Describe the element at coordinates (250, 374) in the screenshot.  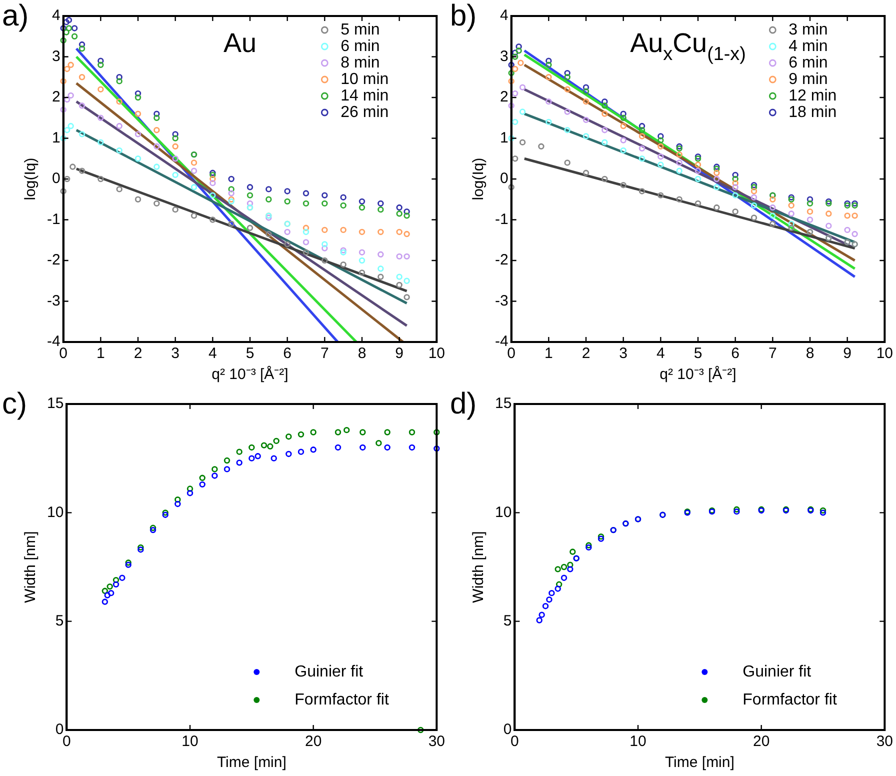
I see `x-axis-title: q² 10⁻³ [Å⁻²]` at that location.